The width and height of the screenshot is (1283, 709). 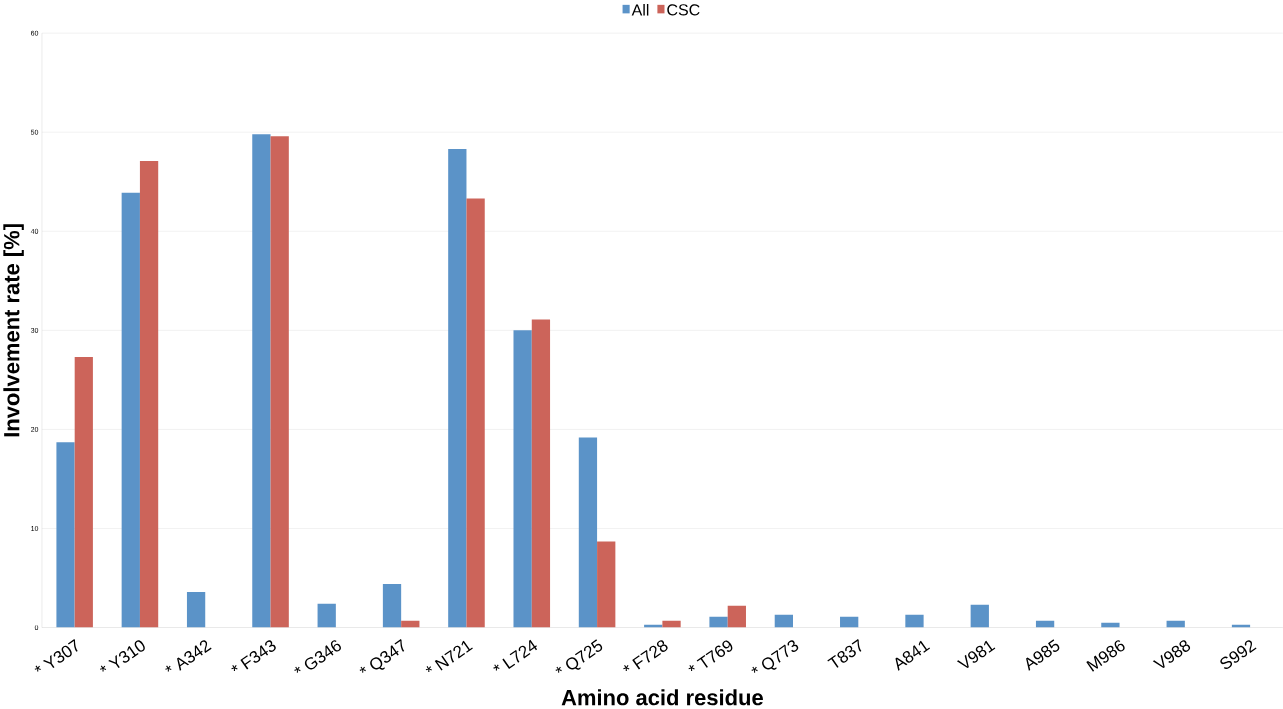 I want to click on x-tick-label: V981, so click(x=976, y=654).